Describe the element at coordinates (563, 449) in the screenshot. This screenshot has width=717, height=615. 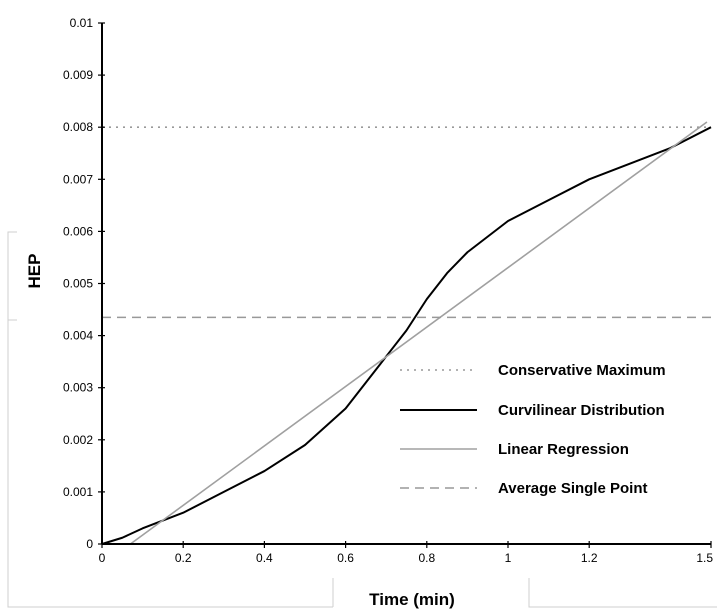
I see `legend-label-3: Linear Regression` at that location.